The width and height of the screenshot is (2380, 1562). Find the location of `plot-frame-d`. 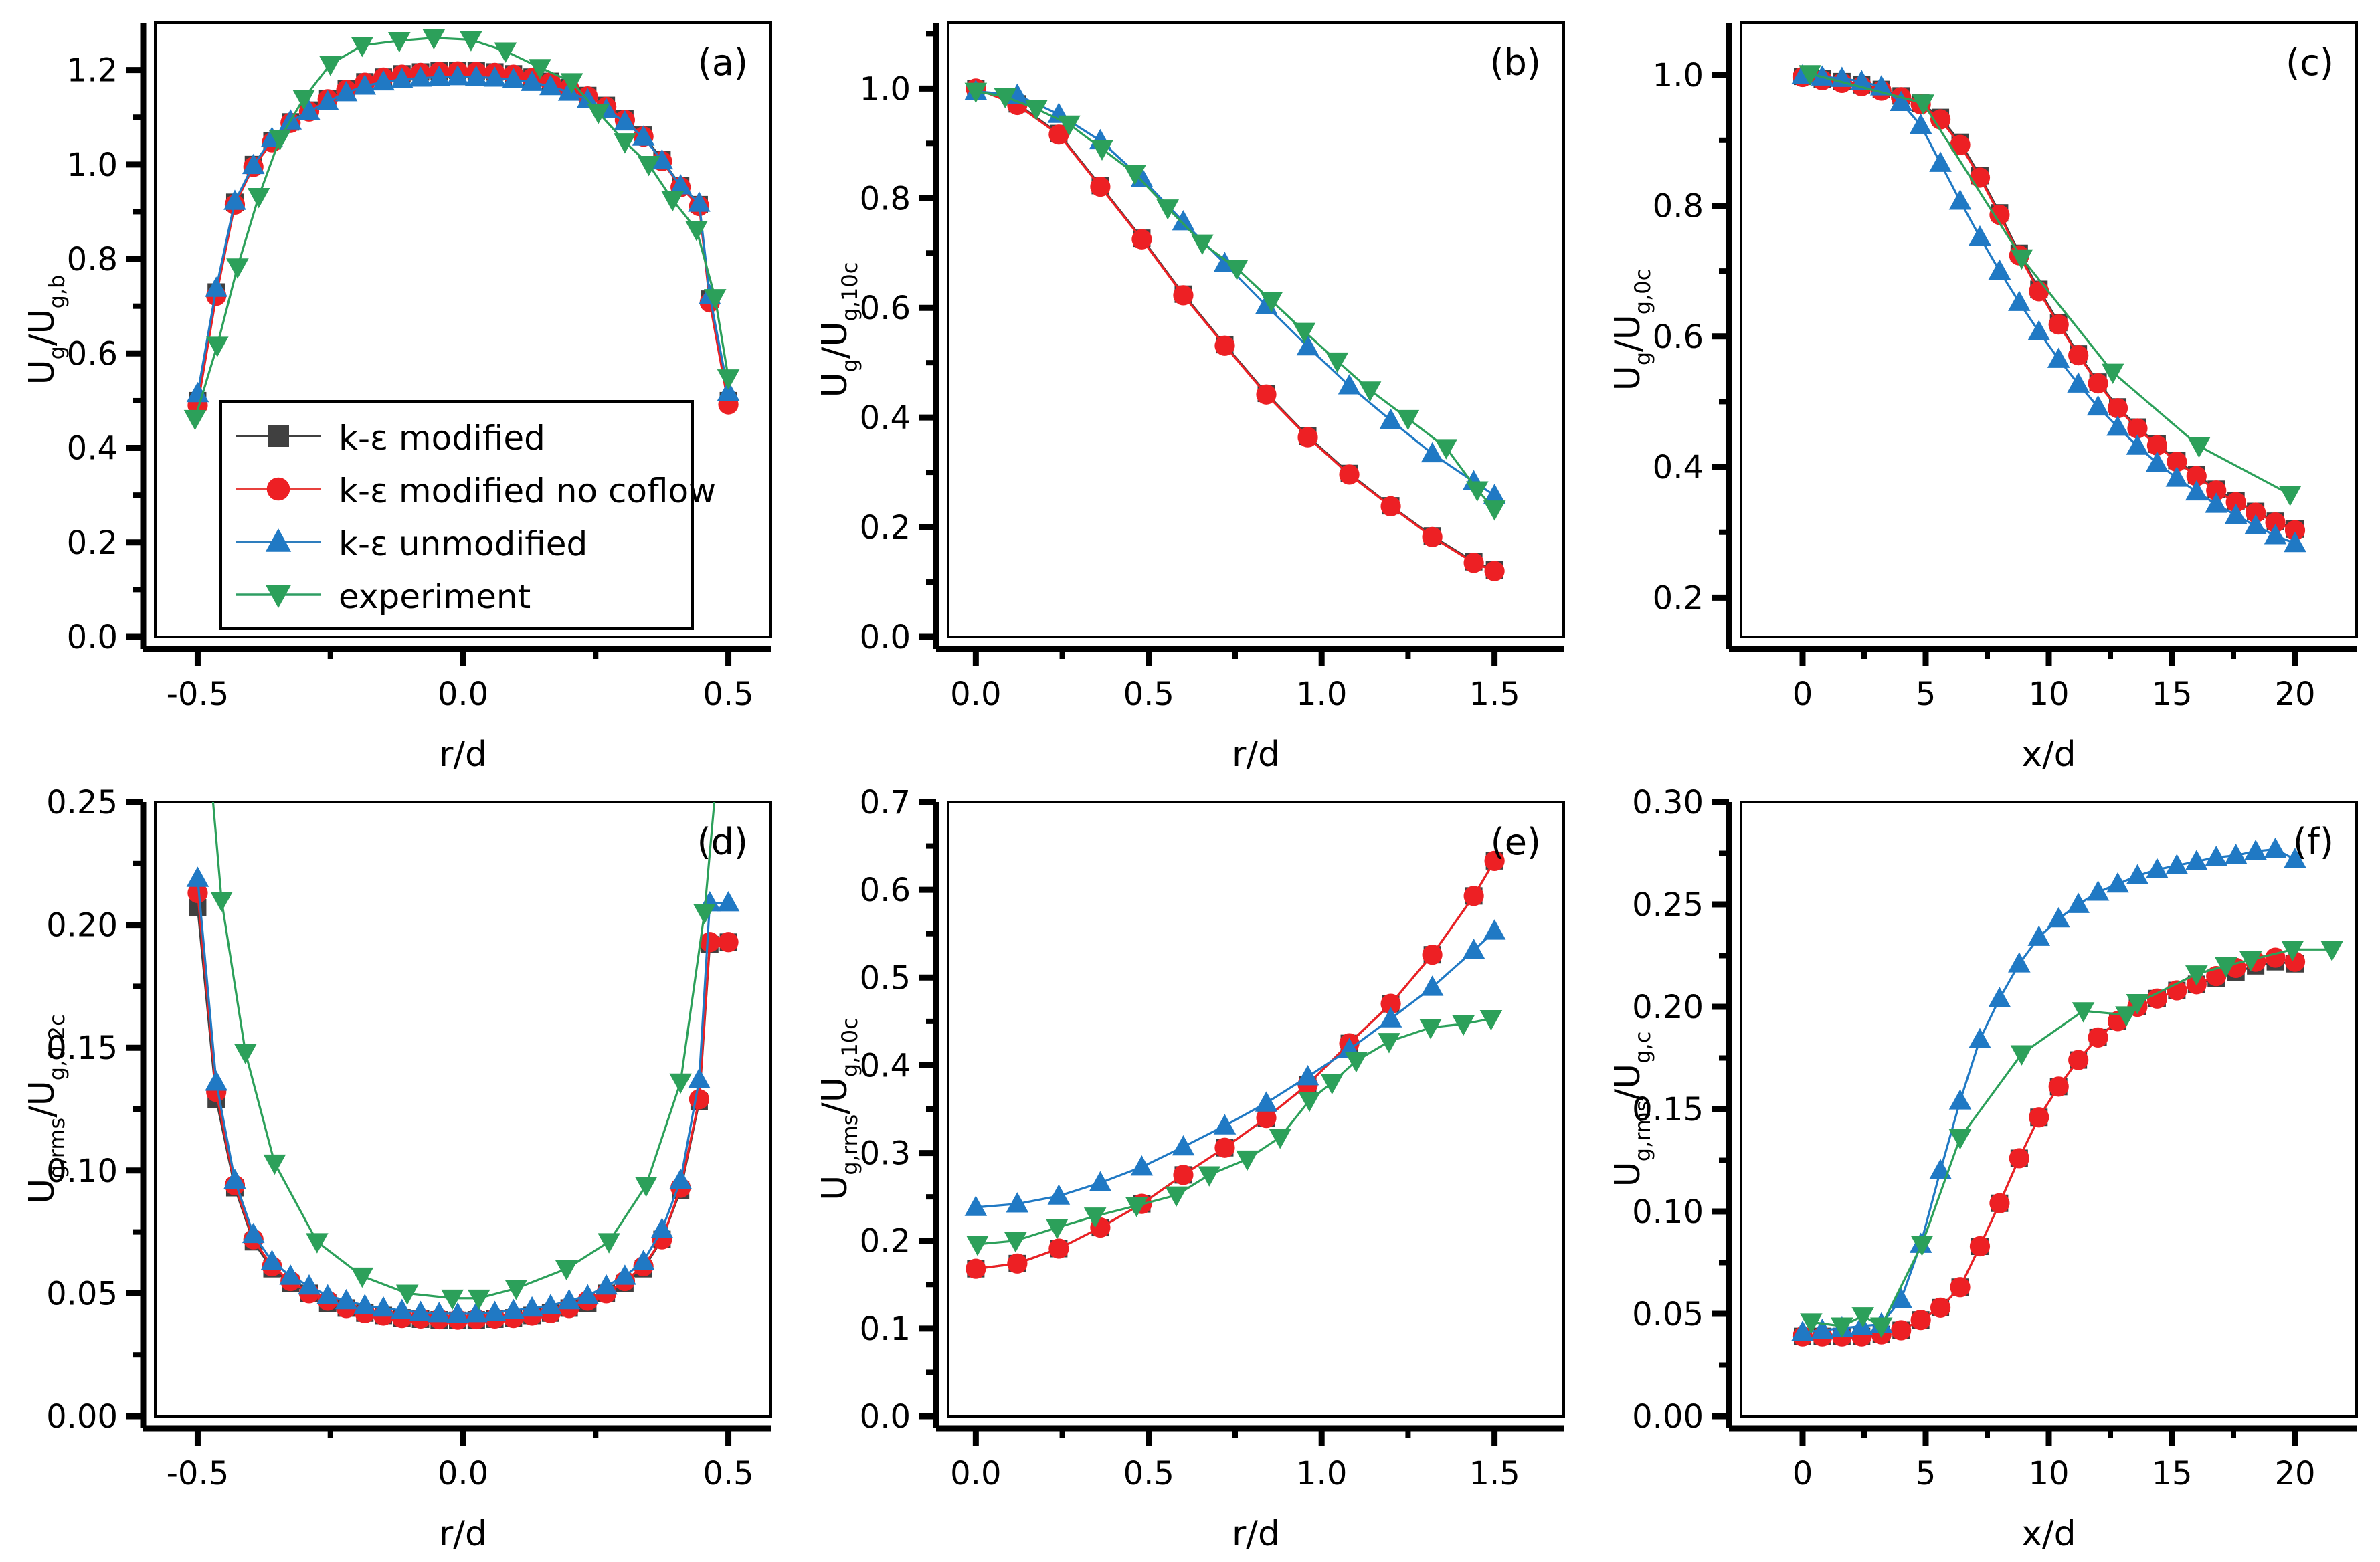

plot-frame-d is located at coordinates (463, 1109).